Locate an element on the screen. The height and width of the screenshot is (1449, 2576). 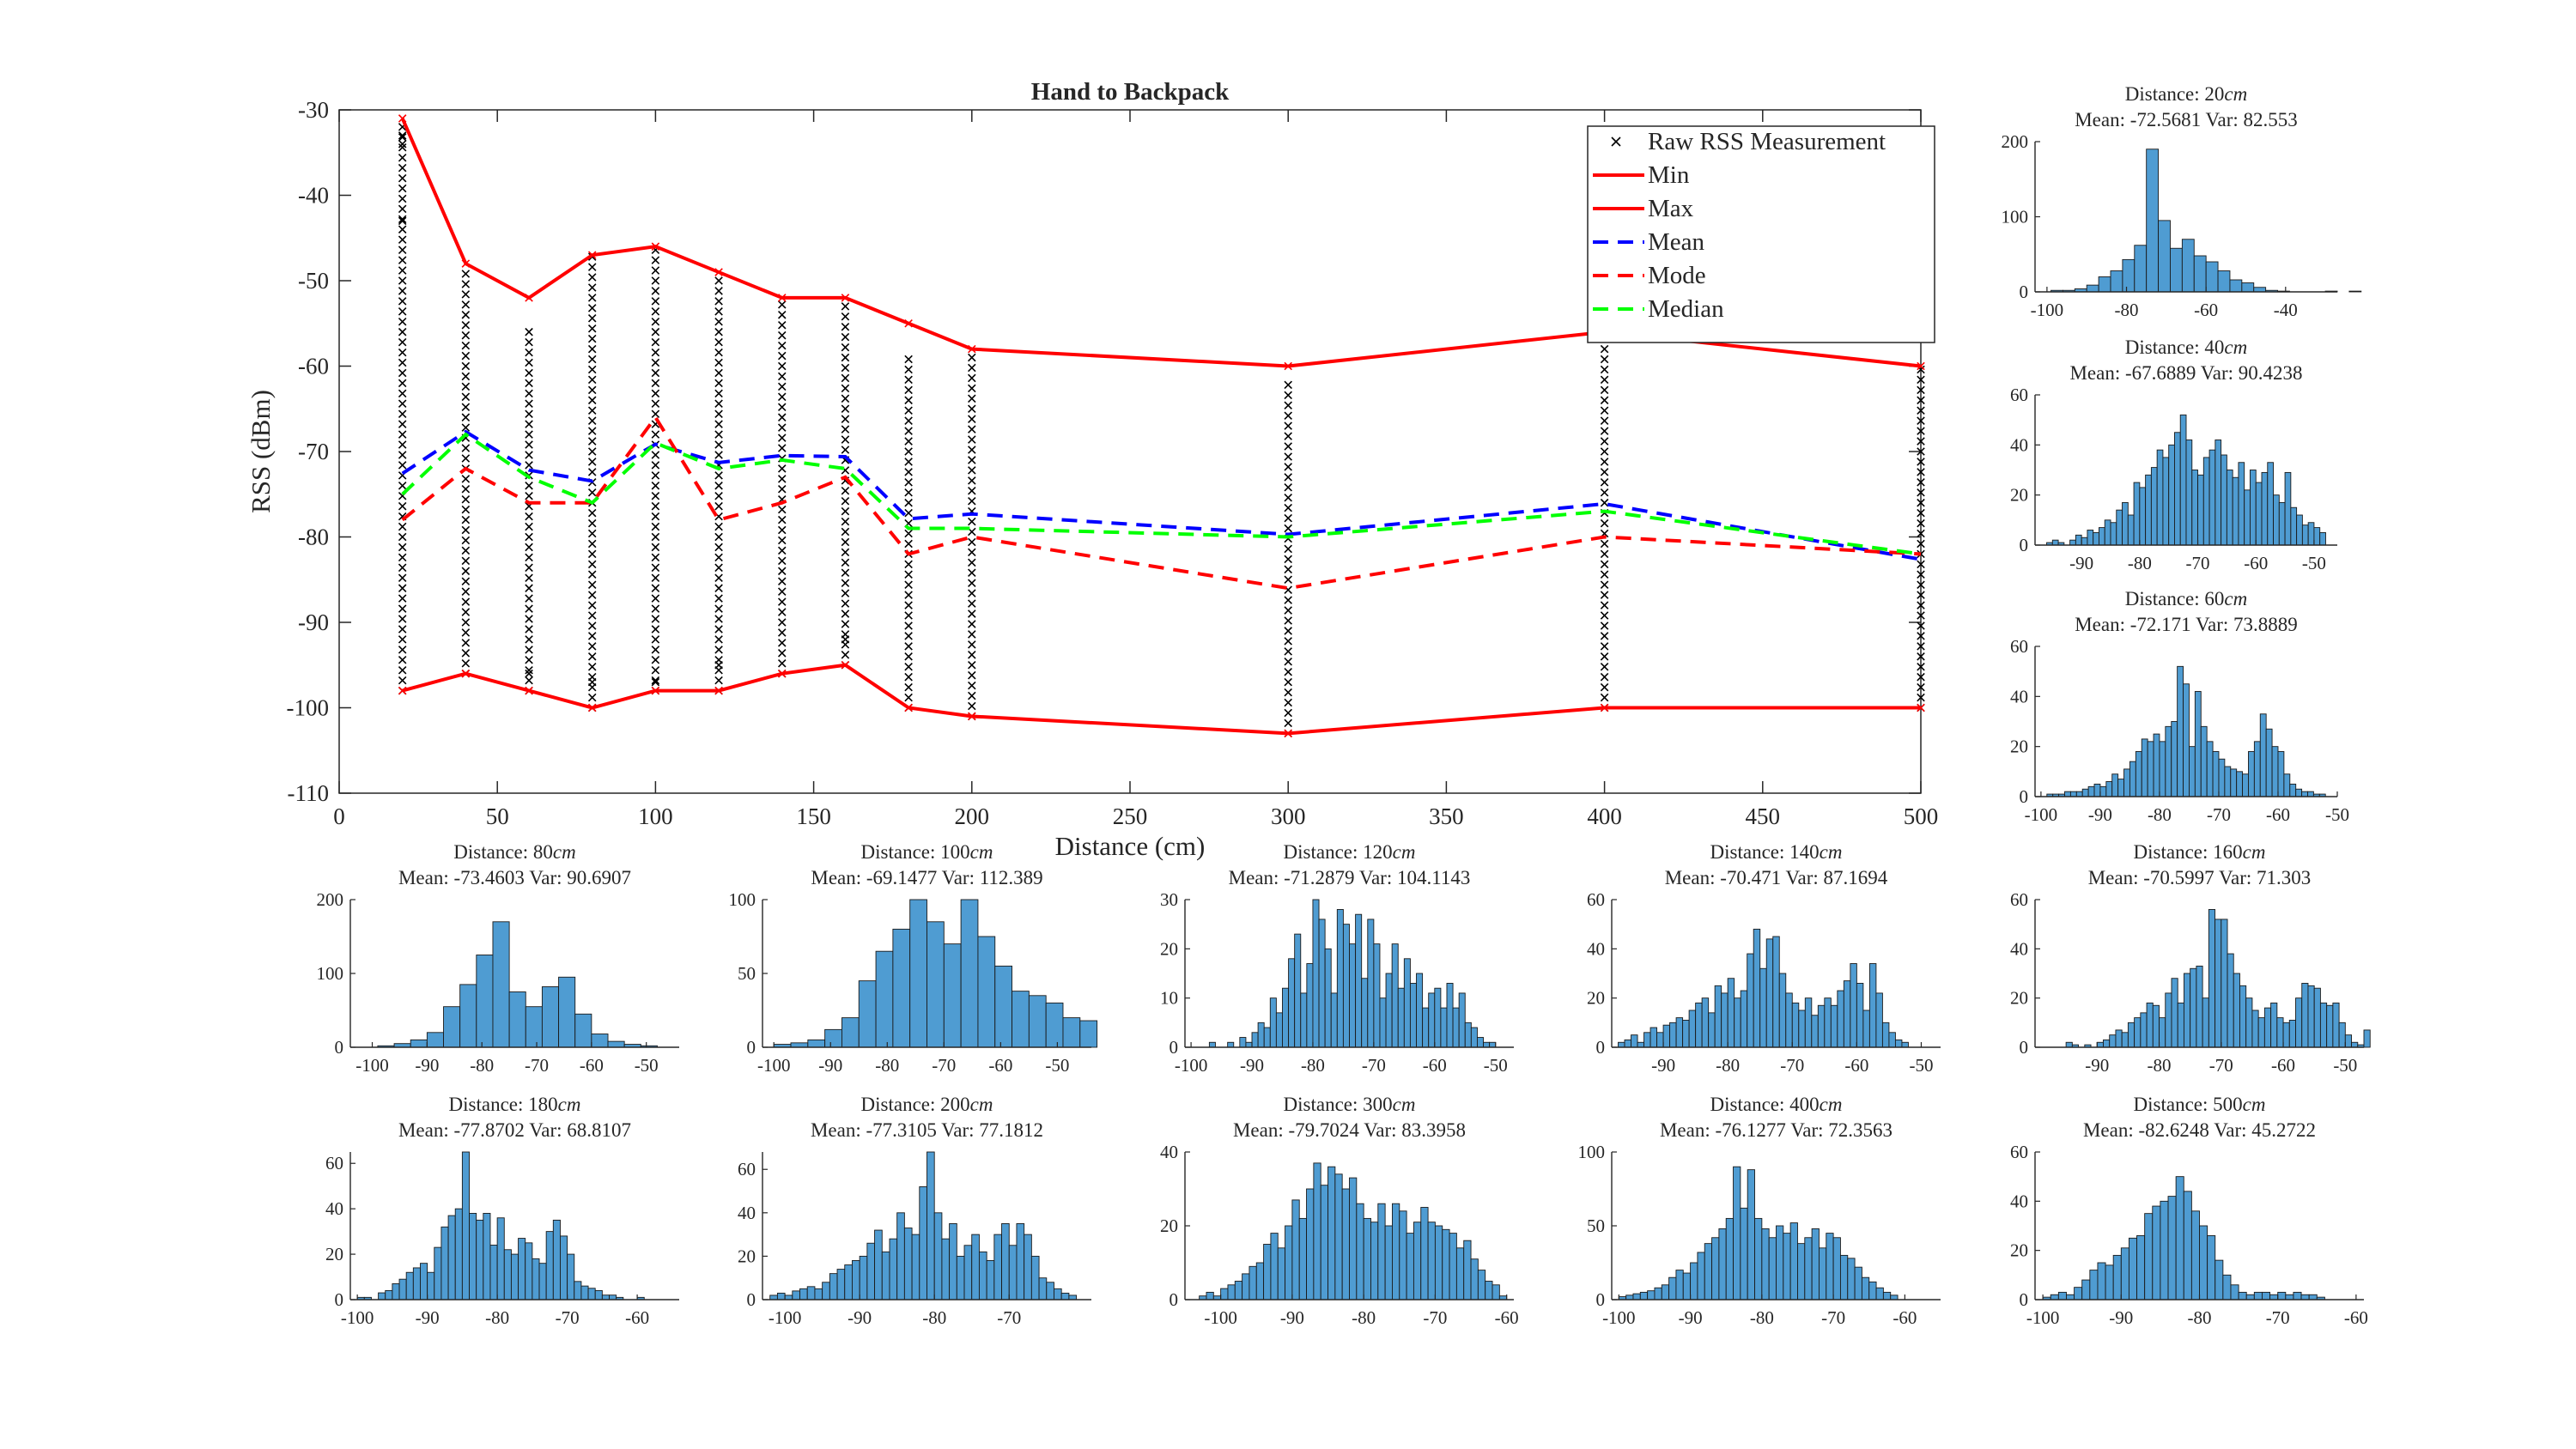
hist-x-tick-label: -60 is located at coordinates (2206, 310).